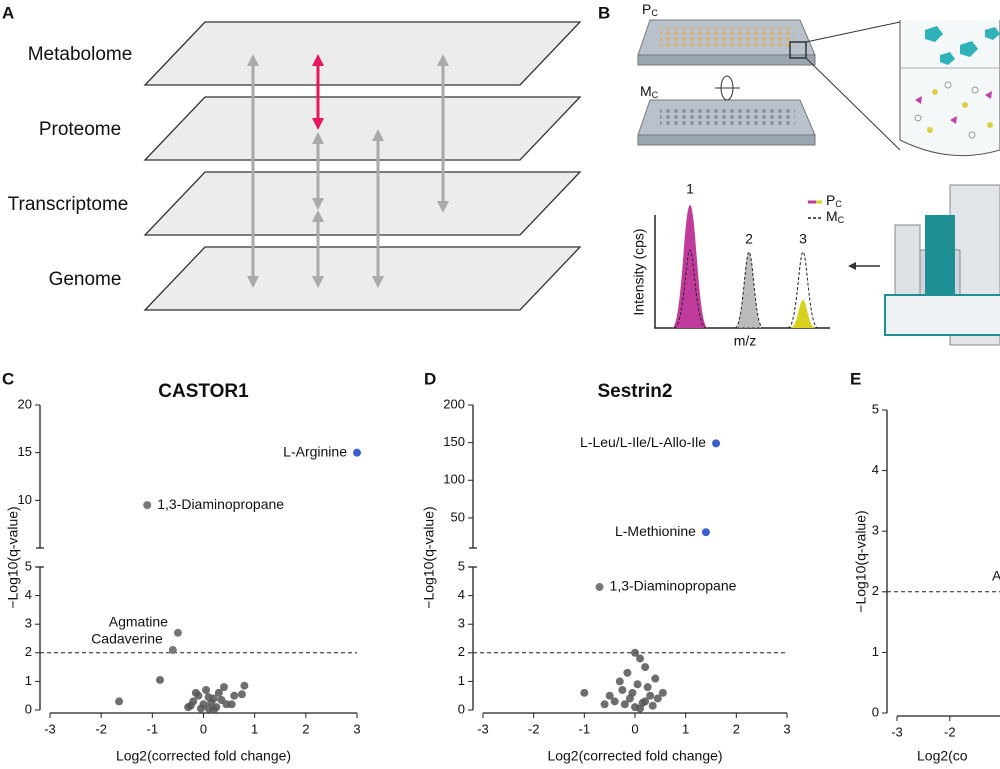  What do you see at coordinates (138, 621) in the screenshot?
I see `point-label: Agmatine` at bounding box center [138, 621].